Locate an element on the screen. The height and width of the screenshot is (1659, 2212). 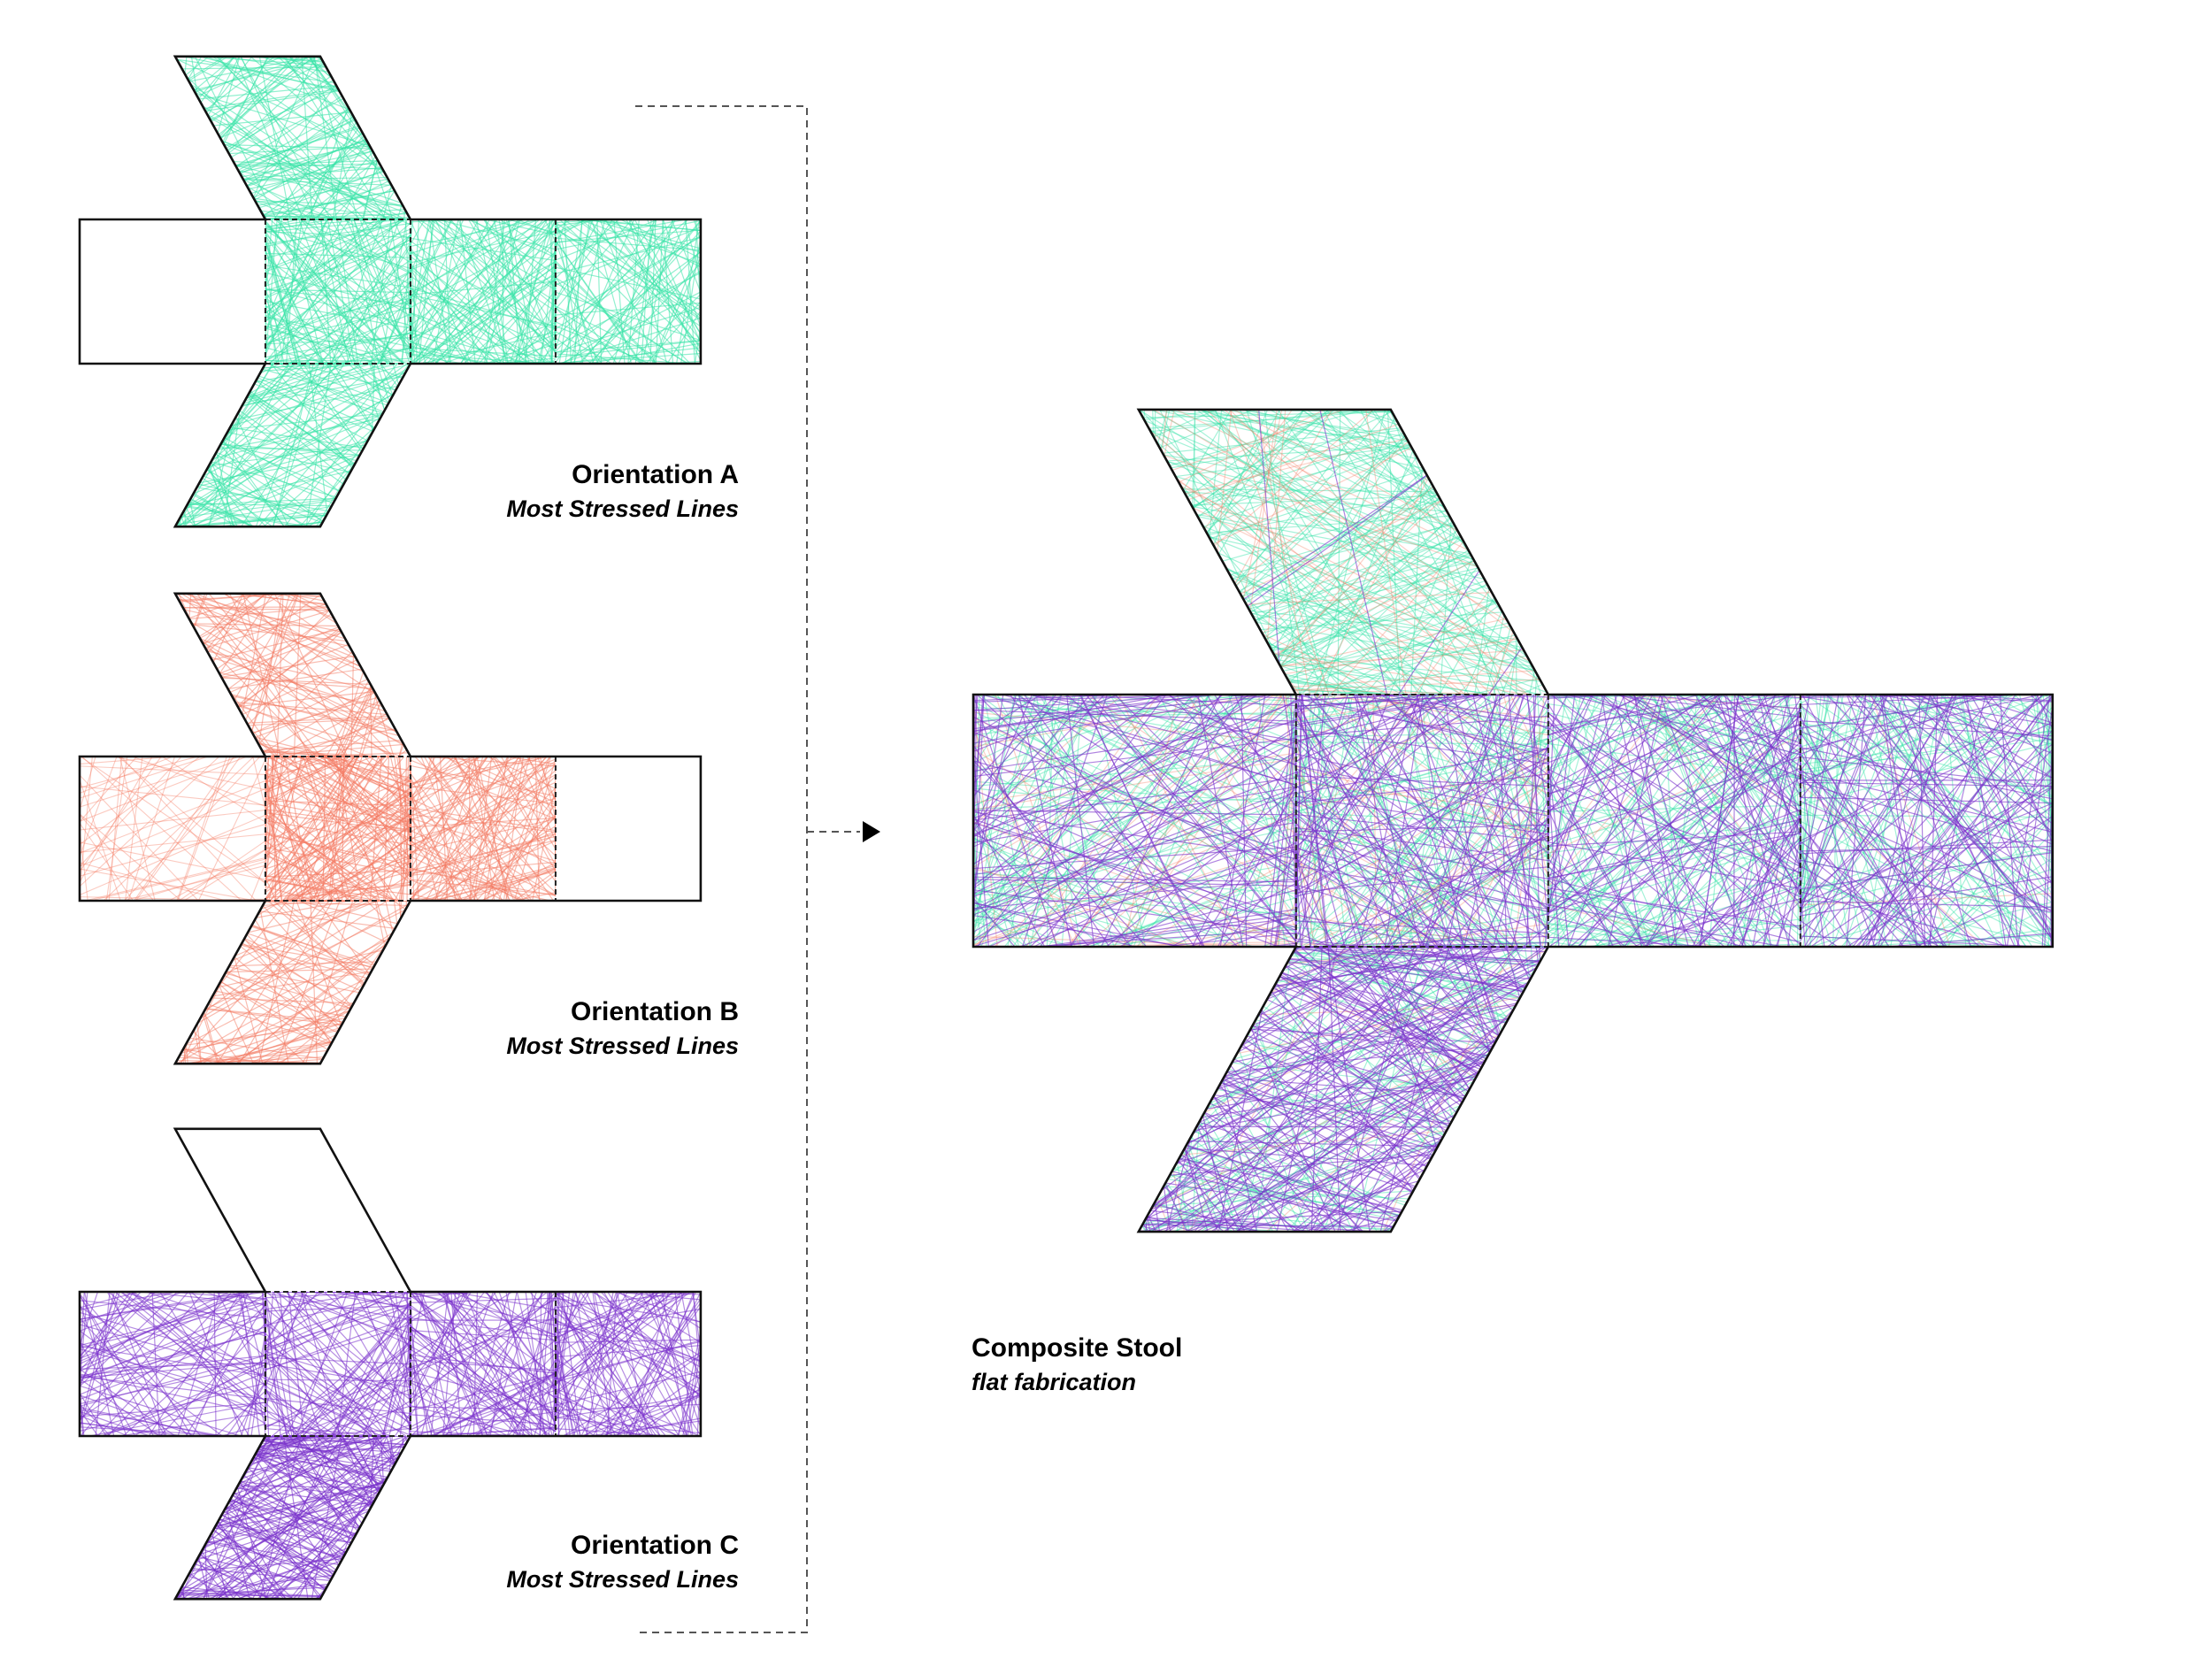
arrow-head-icon is located at coordinates (872, 832).